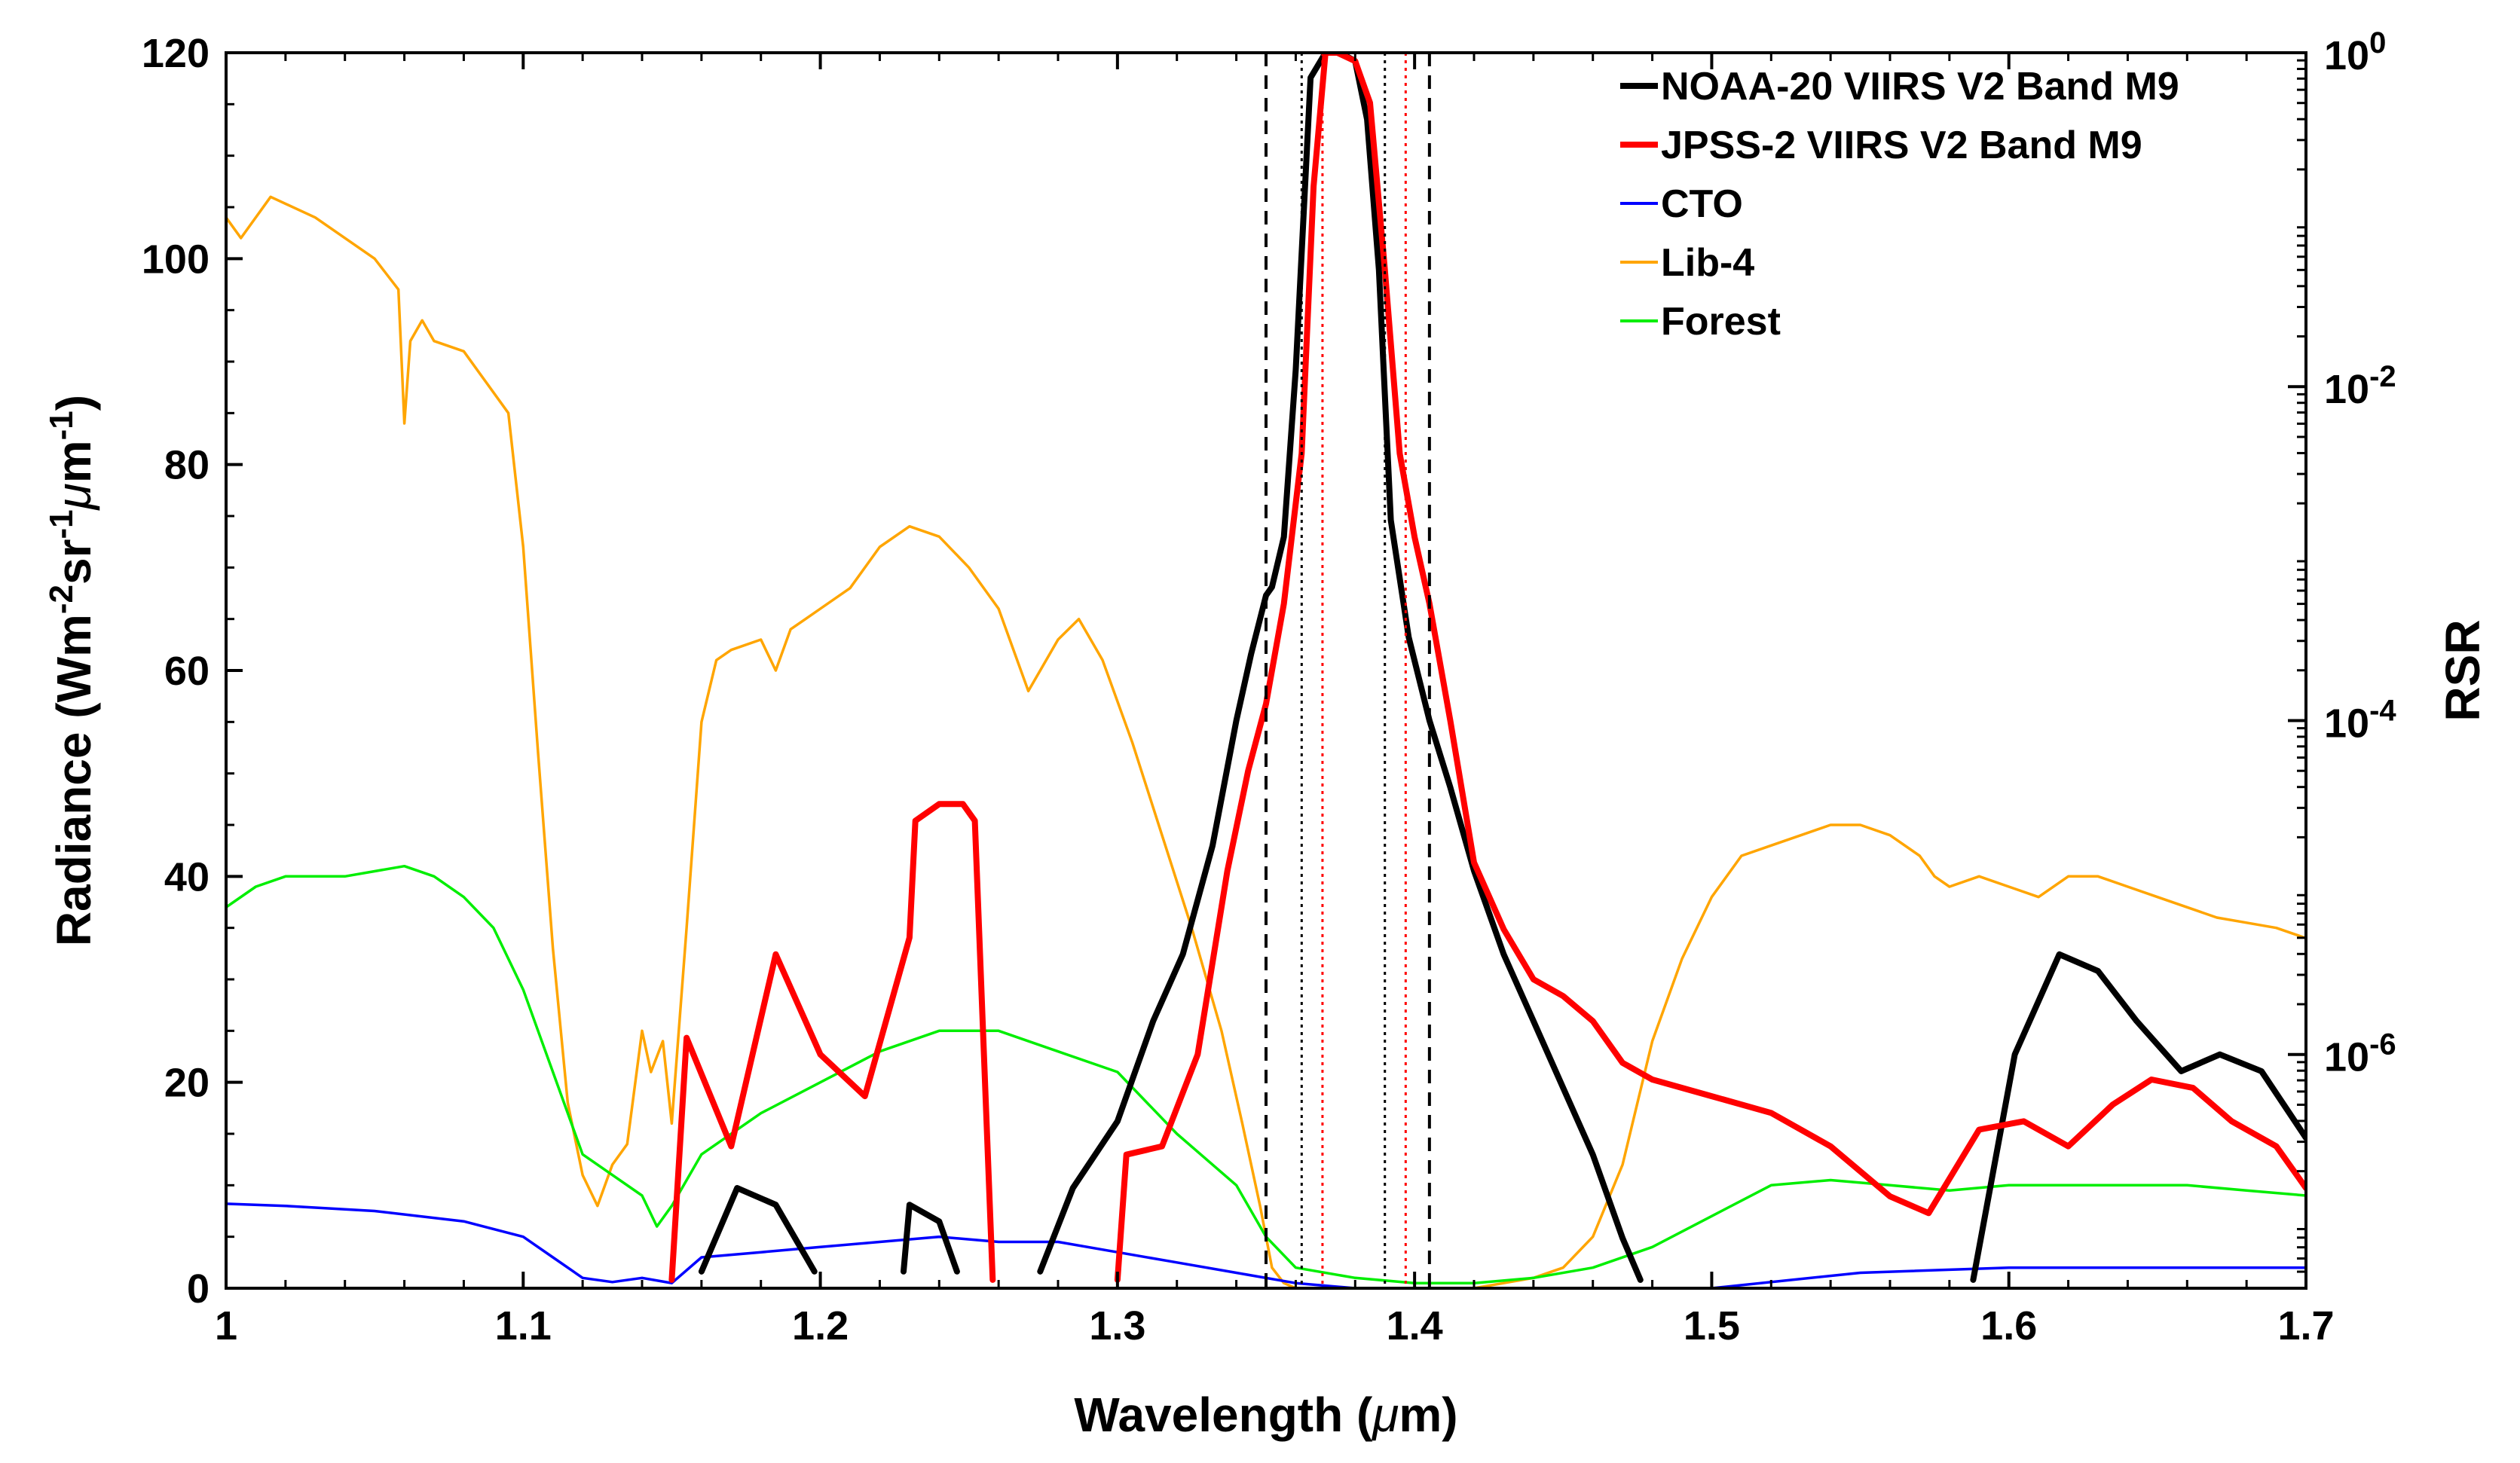  I want to click on x-tick-label: 1.2, so click(820, 1325).